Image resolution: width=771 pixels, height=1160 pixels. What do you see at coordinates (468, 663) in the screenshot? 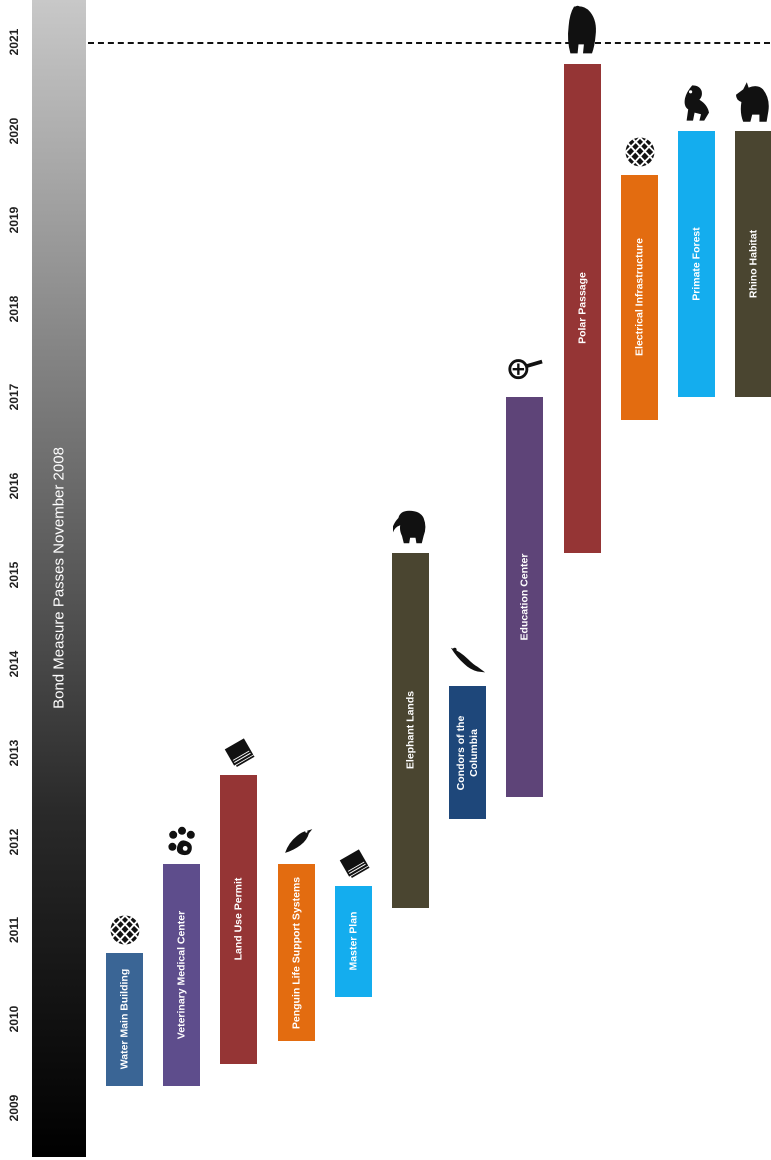
I see `condor-icon` at bounding box center [468, 663].